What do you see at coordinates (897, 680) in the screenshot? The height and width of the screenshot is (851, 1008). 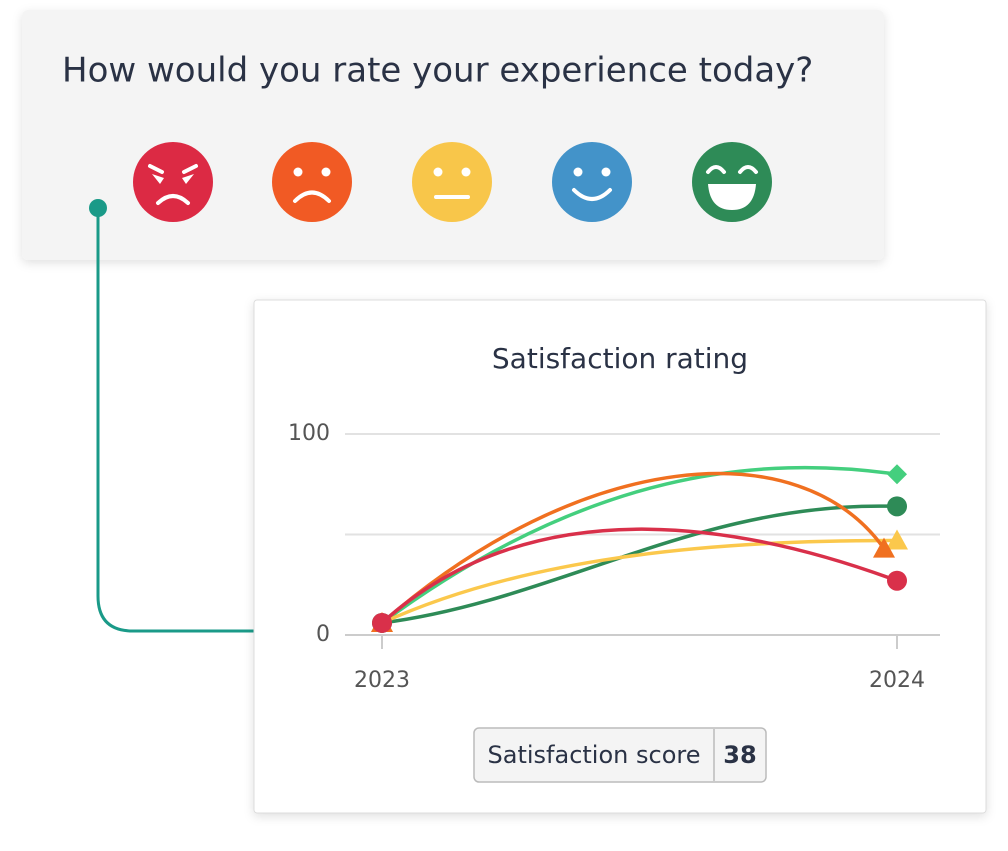 I see `x-tick-label: 2024` at bounding box center [897, 680].